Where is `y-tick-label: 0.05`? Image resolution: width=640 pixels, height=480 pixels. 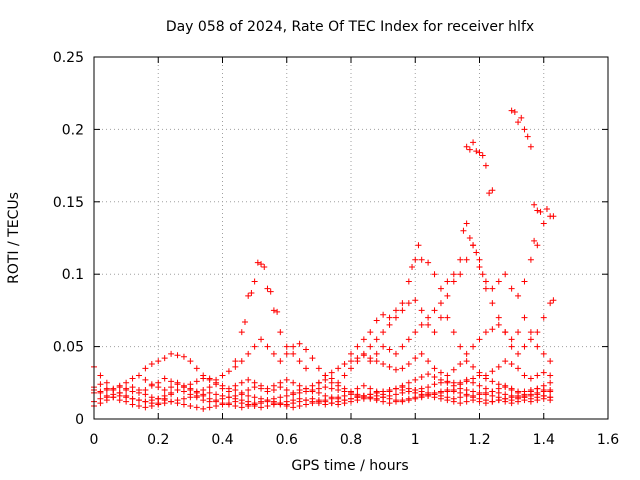 y-tick-label: 0.05 is located at coordinates (68, 348).